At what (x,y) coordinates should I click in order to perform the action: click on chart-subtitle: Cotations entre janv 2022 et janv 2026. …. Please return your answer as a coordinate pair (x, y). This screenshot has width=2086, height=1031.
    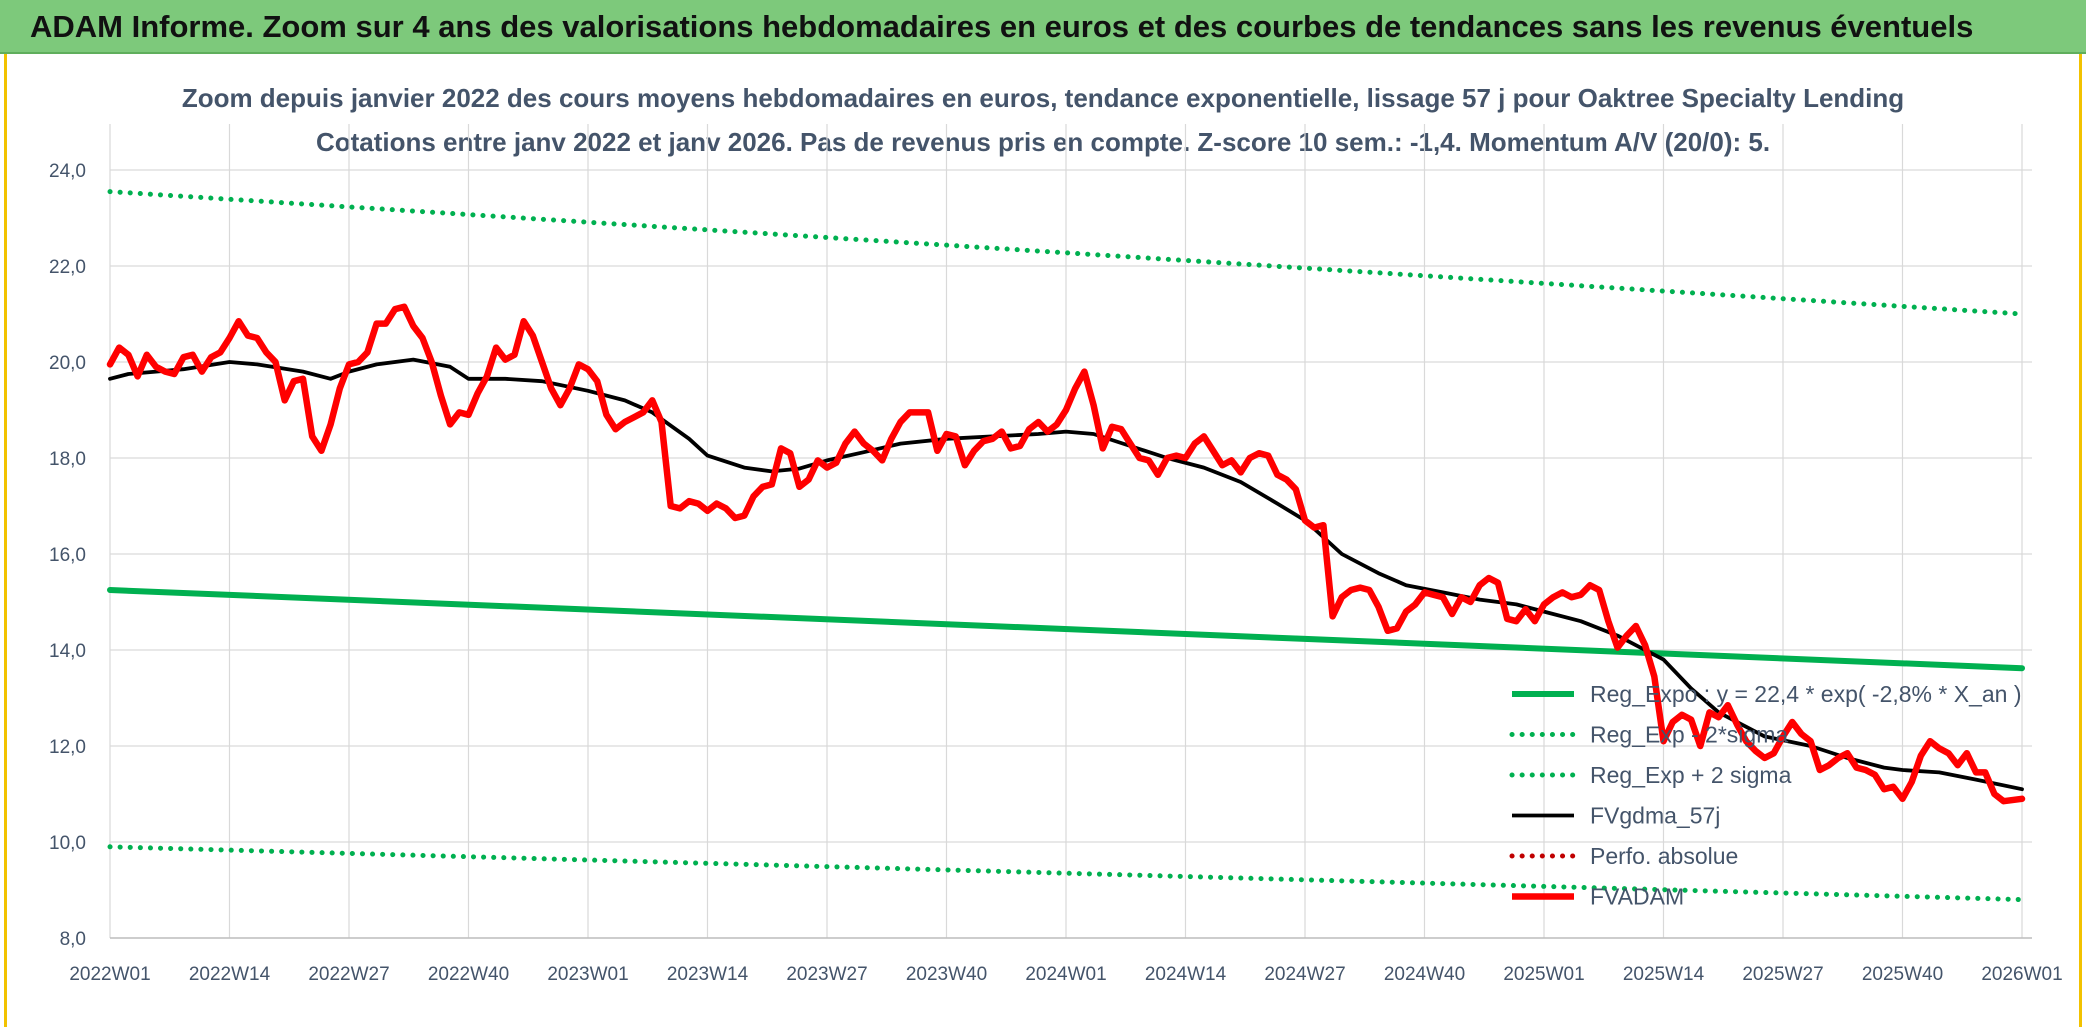
    Looking at the image, I should click on (1043, 142).